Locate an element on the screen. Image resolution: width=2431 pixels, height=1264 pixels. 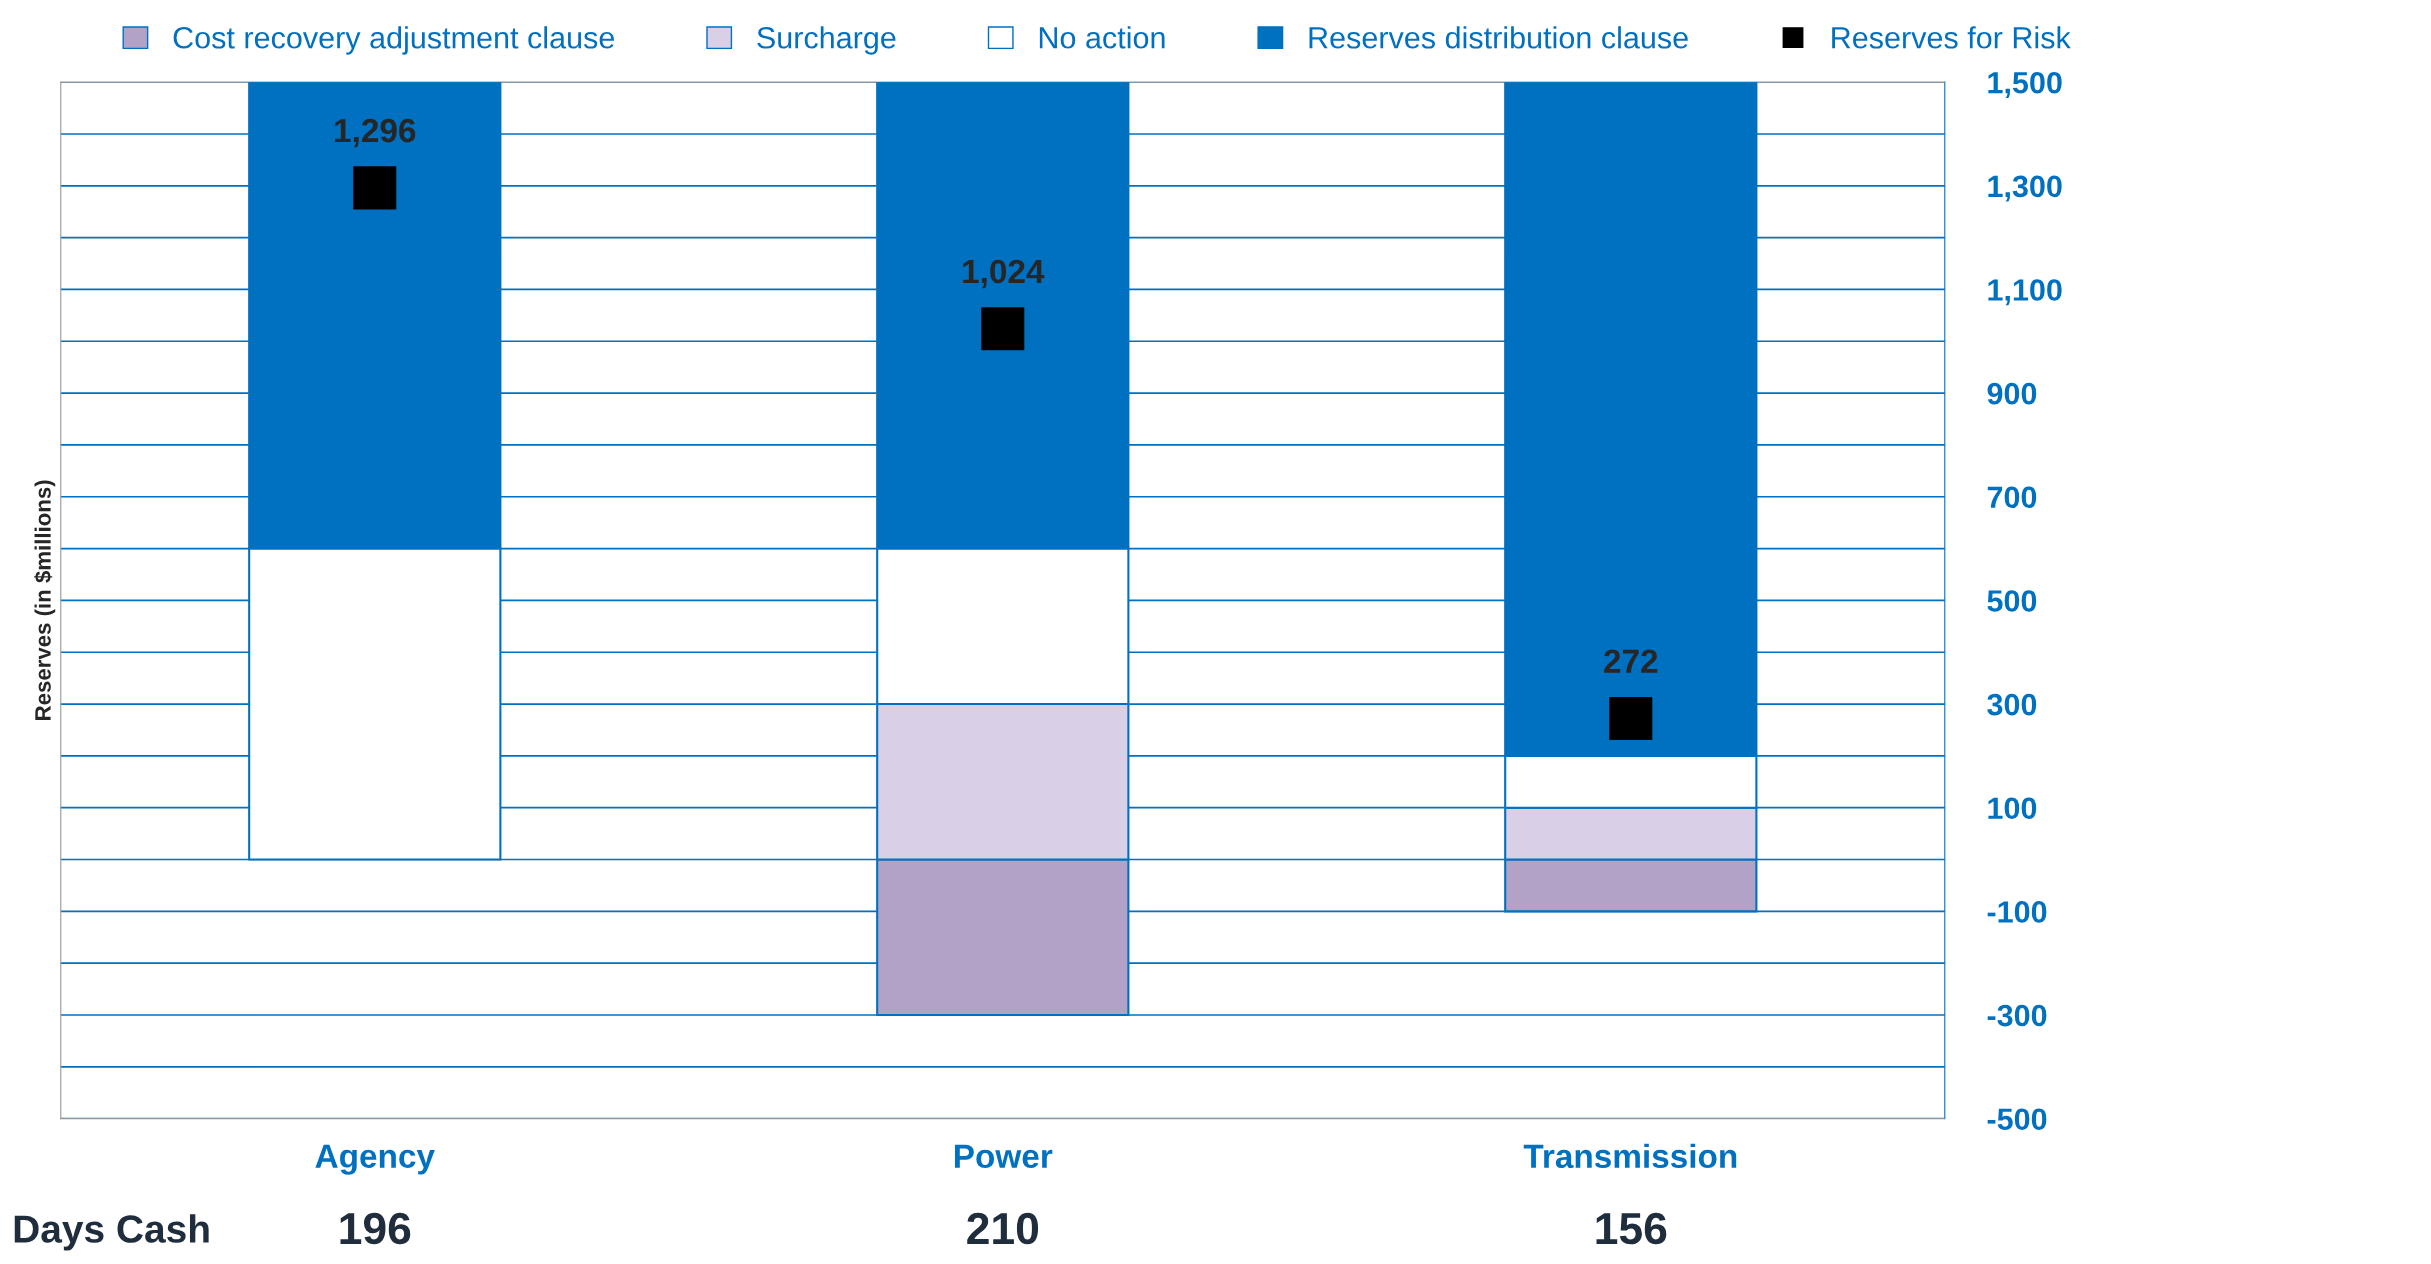
data-label: 272 is located at coordinates (1631, 661).